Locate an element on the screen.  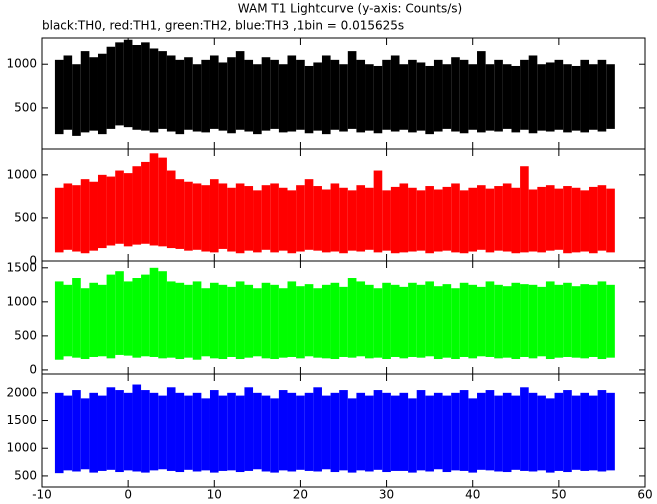
x-tick-label: -10 is located at coordinates (42, 495).